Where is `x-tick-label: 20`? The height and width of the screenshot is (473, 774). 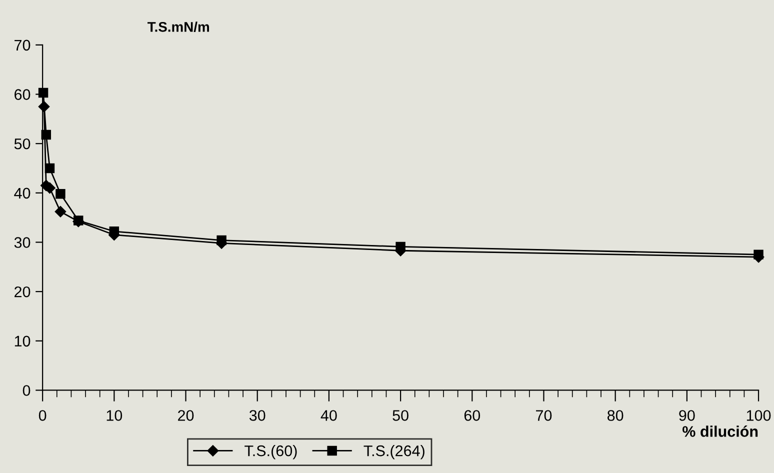
x-tick-label: 20 is located at coordinates (186, 415).